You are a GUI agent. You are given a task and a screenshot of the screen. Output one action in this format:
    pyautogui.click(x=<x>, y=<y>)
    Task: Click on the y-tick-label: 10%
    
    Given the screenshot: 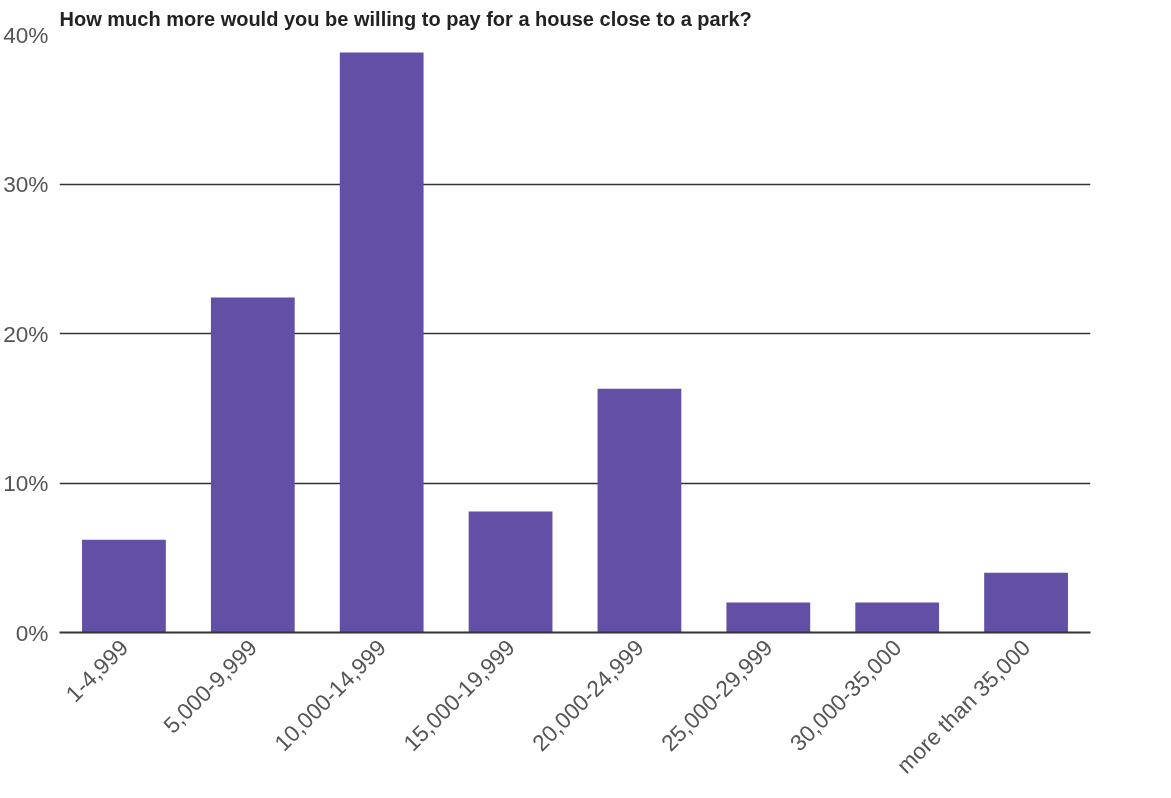 What is the action you would take?
    pyautogui.click(x=26, y=483)
    